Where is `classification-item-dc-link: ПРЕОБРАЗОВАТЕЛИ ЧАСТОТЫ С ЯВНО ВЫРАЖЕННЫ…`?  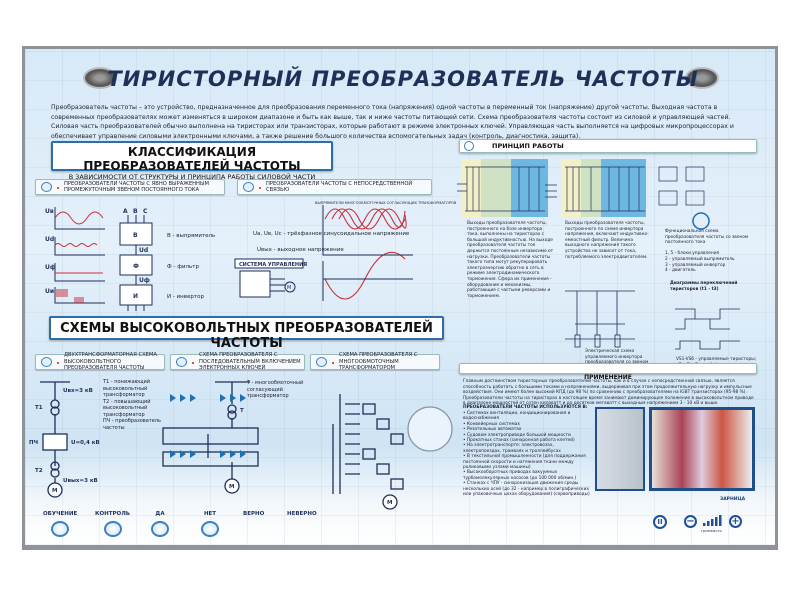 classification-item-dc-link: ПРЕОБРАЗОВАТЕЛИ ЧАСТОТЫ С ЯВНО ВЫРАЖЕННЫ… is located at coordinates (130, 187).